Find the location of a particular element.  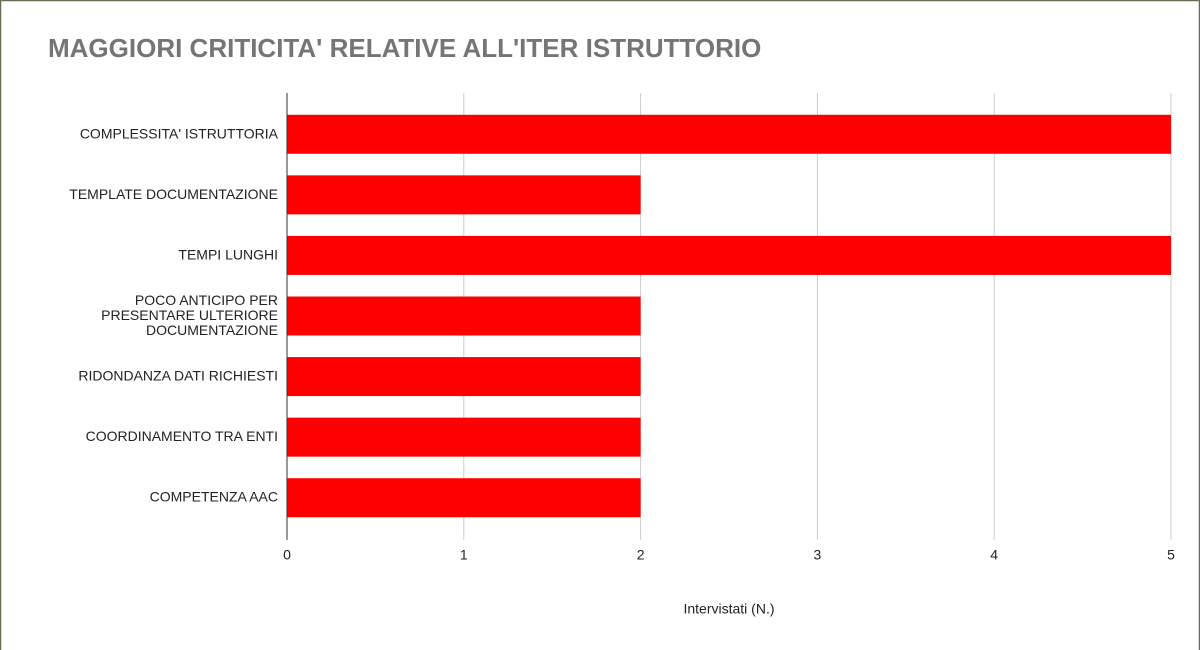

x-tick-label: 4 is located at coordinates (994, 555).